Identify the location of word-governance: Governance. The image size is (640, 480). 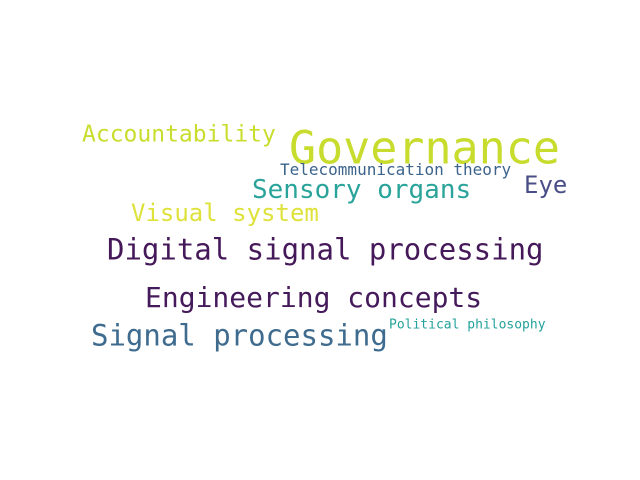
(424, 148).